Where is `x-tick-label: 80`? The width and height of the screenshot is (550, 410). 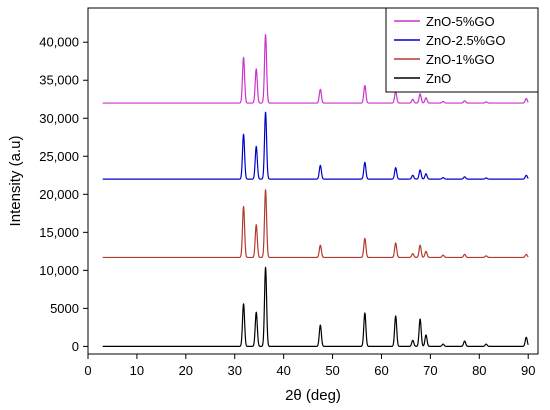
x-tick-label: 80 is located at coordinates (479, 370).